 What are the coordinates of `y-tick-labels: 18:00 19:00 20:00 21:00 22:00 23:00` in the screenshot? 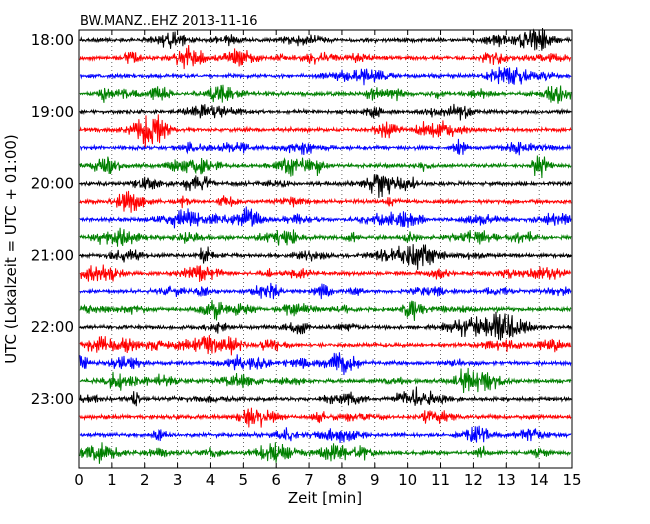 It's located at (52, 219).